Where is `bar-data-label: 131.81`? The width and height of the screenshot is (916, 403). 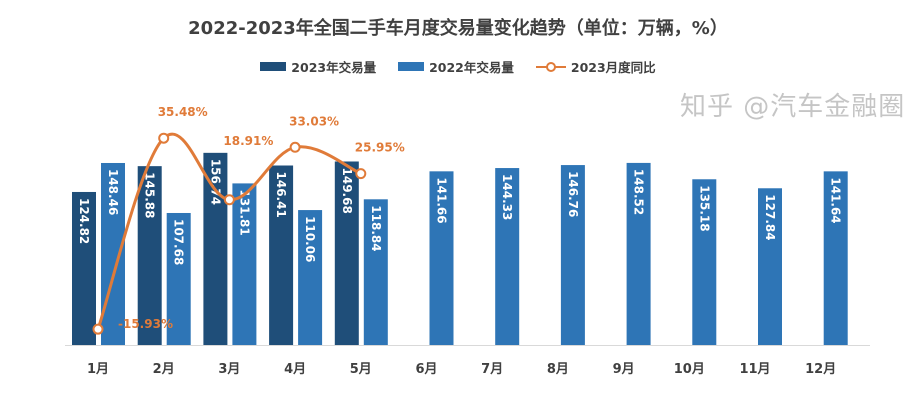 bar-data-label: 131.81 is located at coordinates (244, 212).